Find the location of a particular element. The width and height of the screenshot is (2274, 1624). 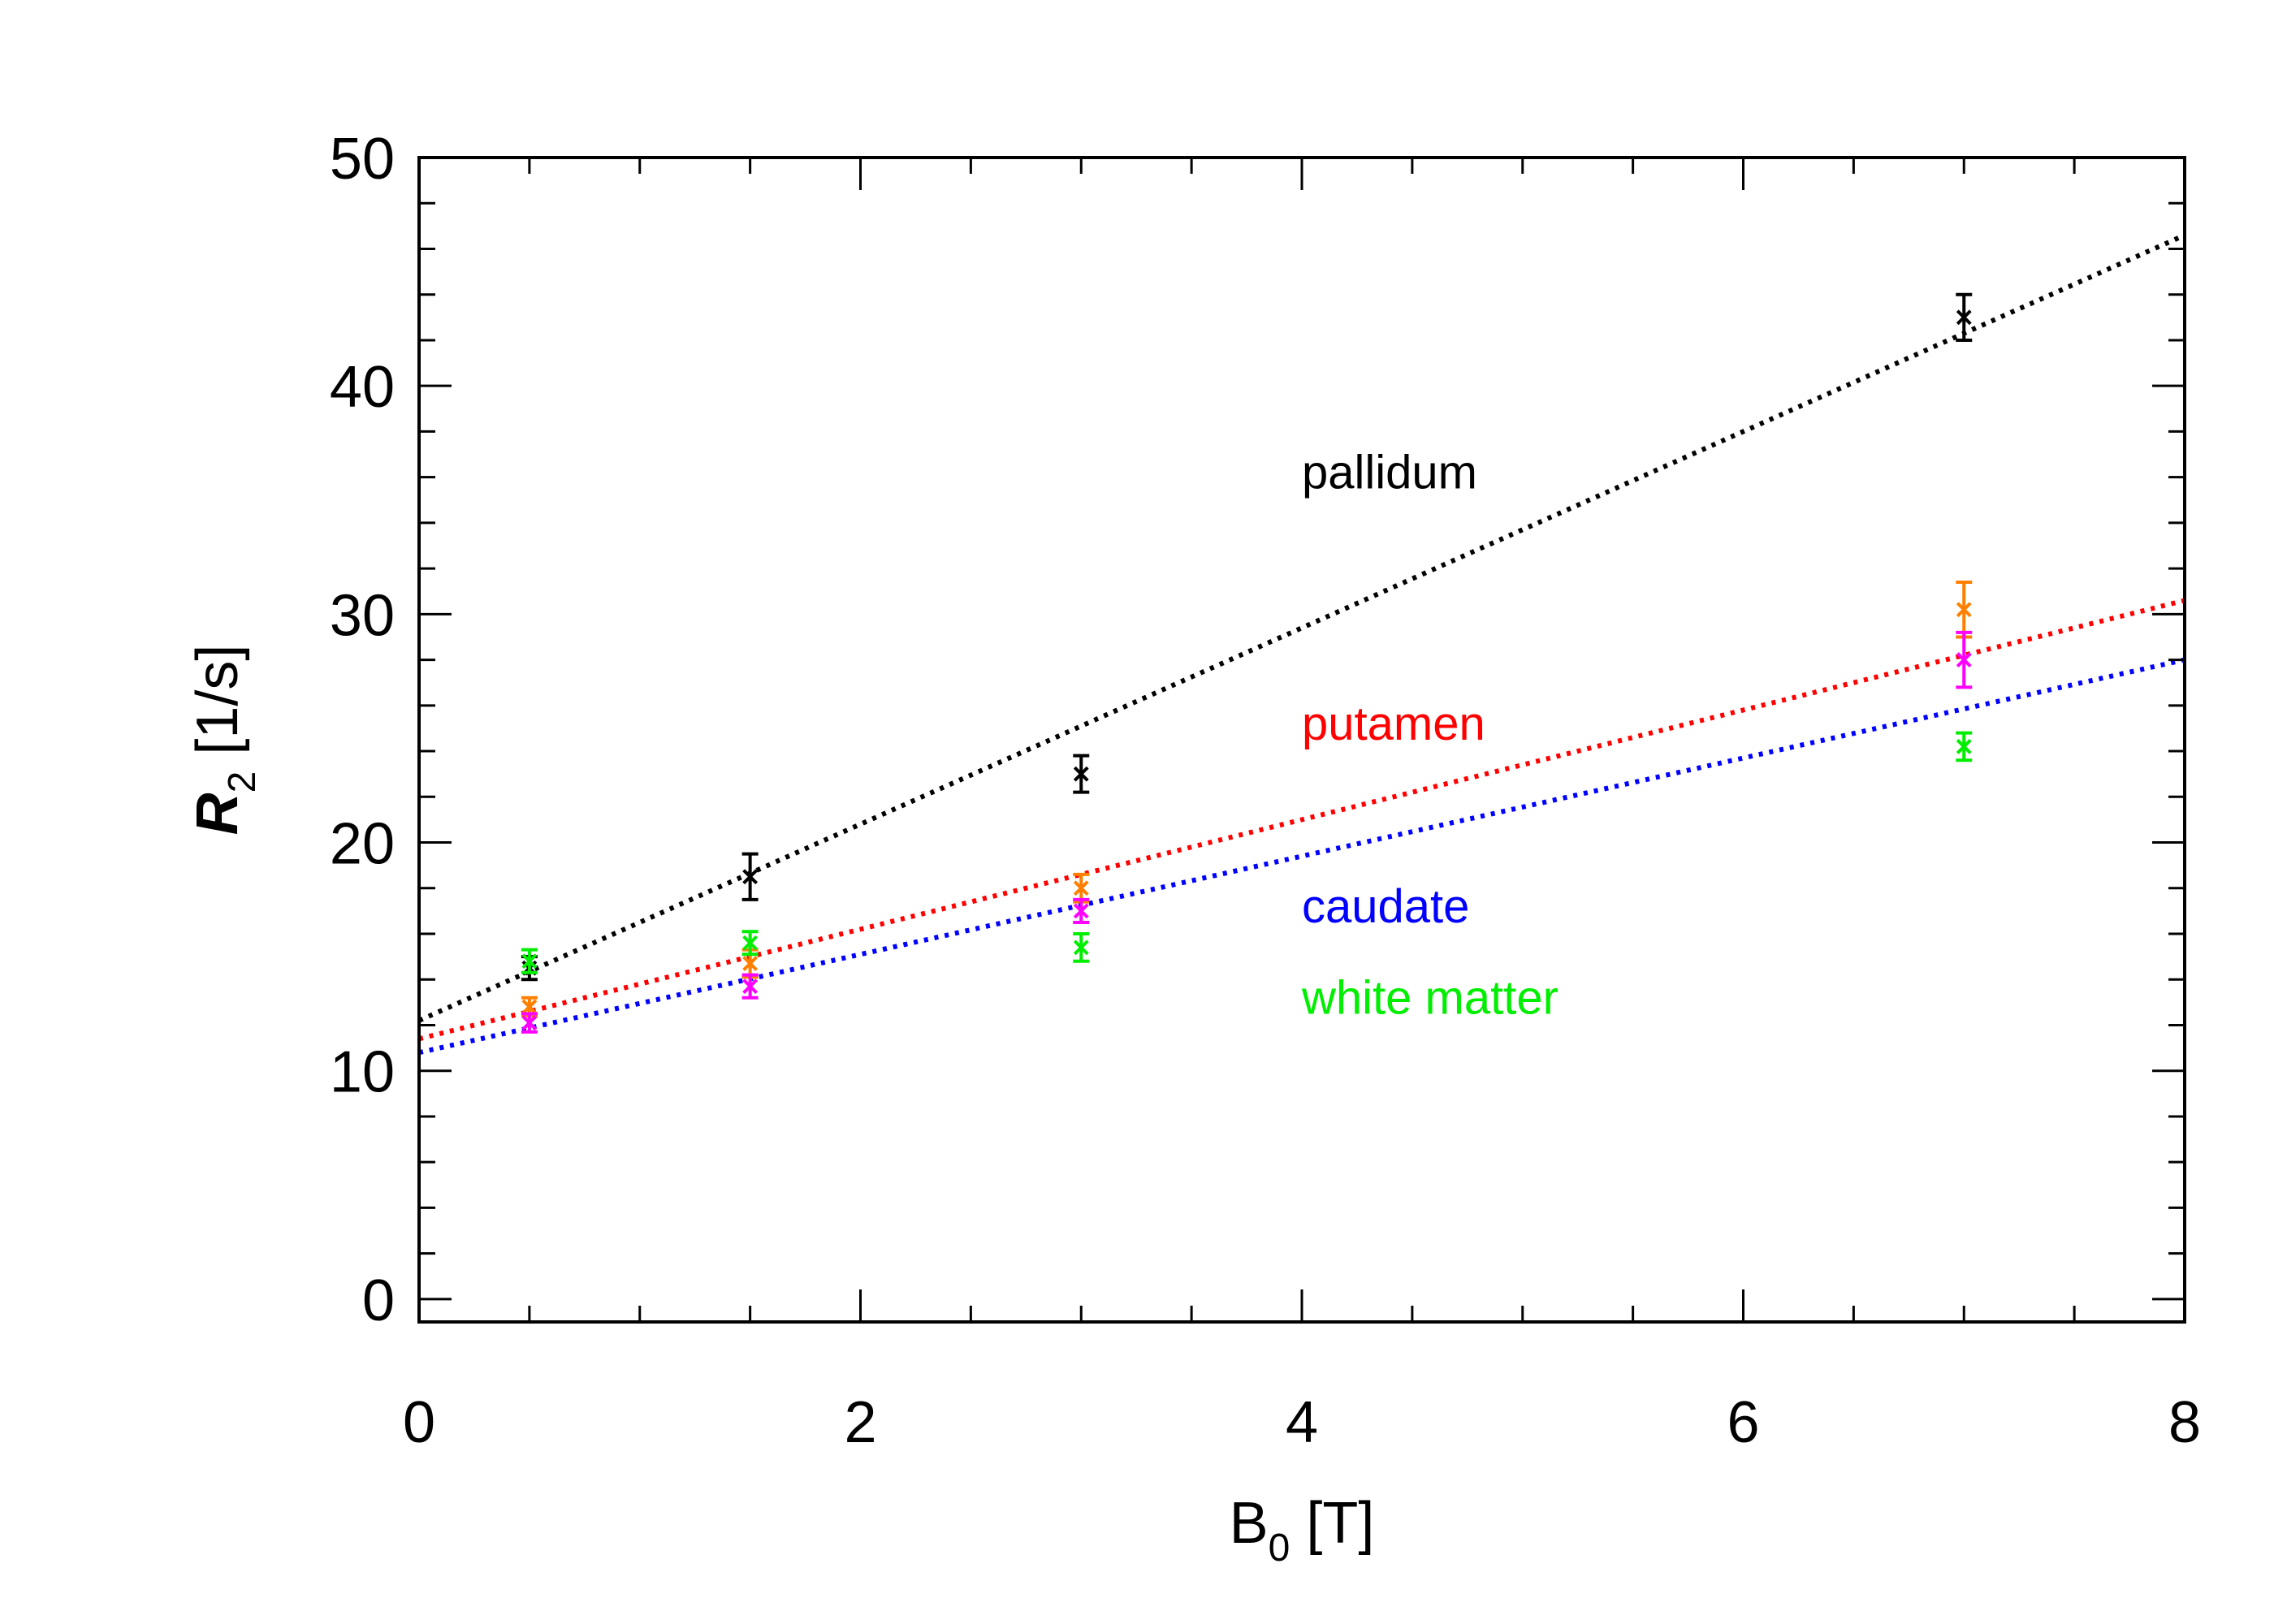

x-axis-title: B0 [T] is located at coordinates (1302, 1531).